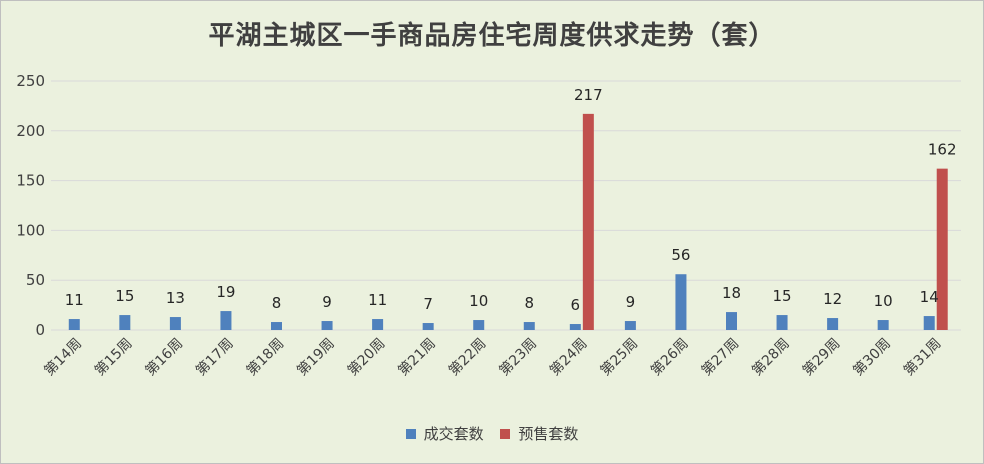 Image resolution: width=984 pixels, height=464 pixels. I want to click on x-category-label: 第25周, so click(619, 357).